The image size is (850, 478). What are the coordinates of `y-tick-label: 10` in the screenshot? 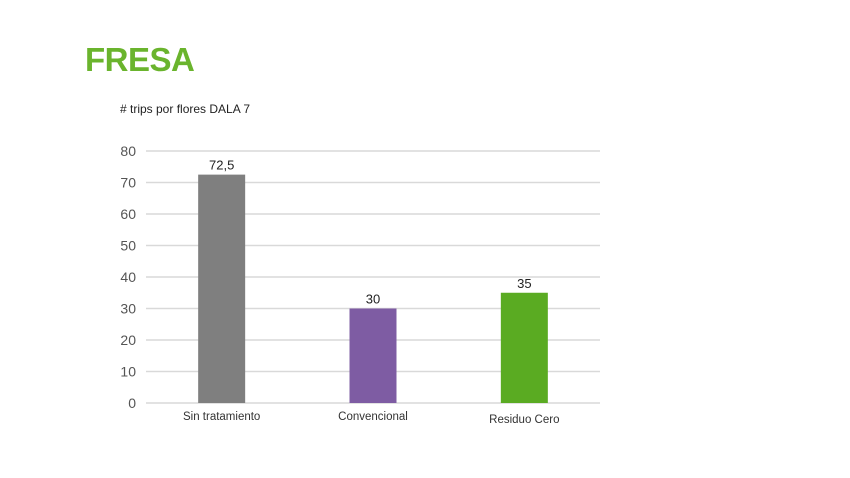 It's located at (128, 372).